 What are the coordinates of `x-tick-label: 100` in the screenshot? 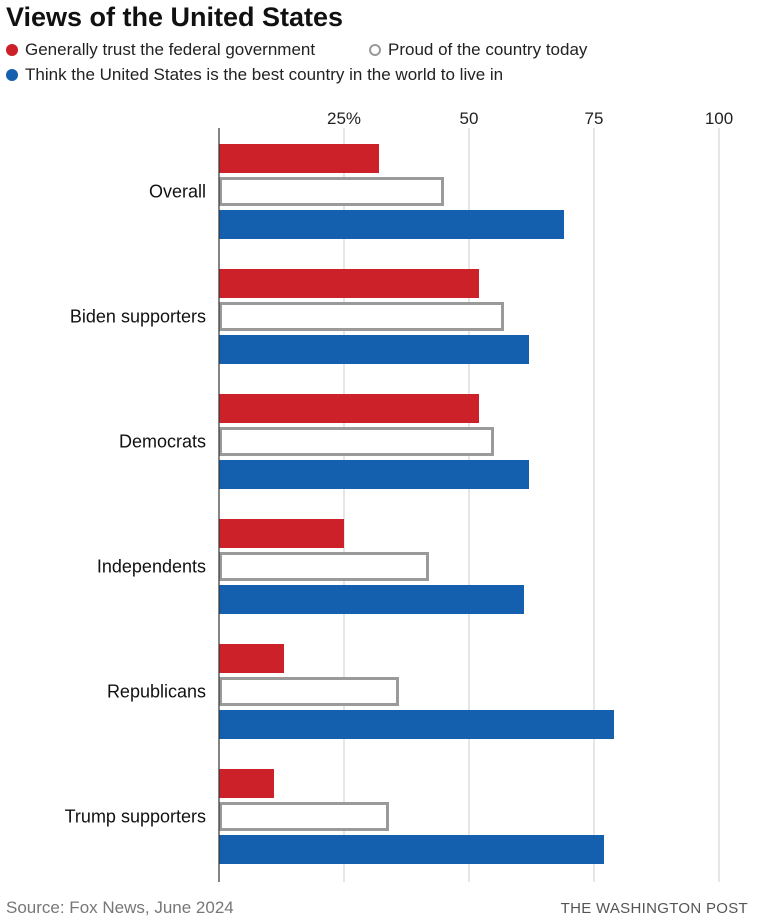 It's located at (719, 118).